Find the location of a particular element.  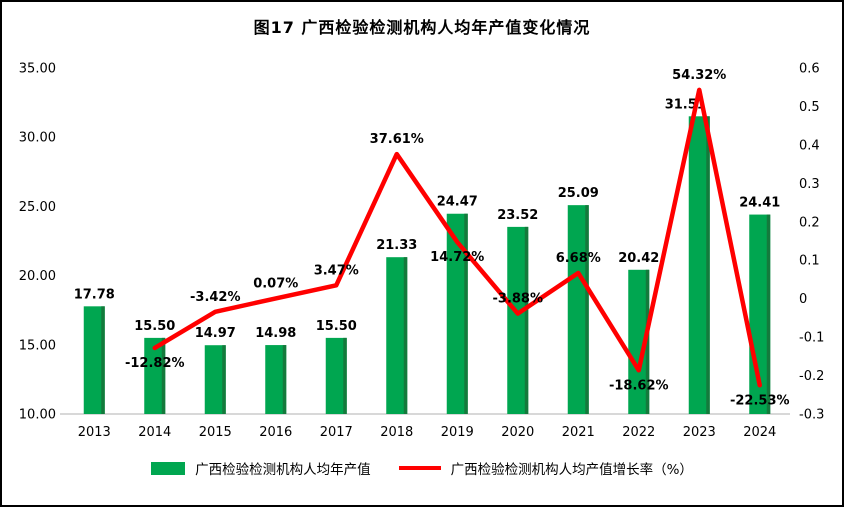

line-legend-label: 广西检验检测机构人均产值增长率（%） is located at coordinates (571, 470).